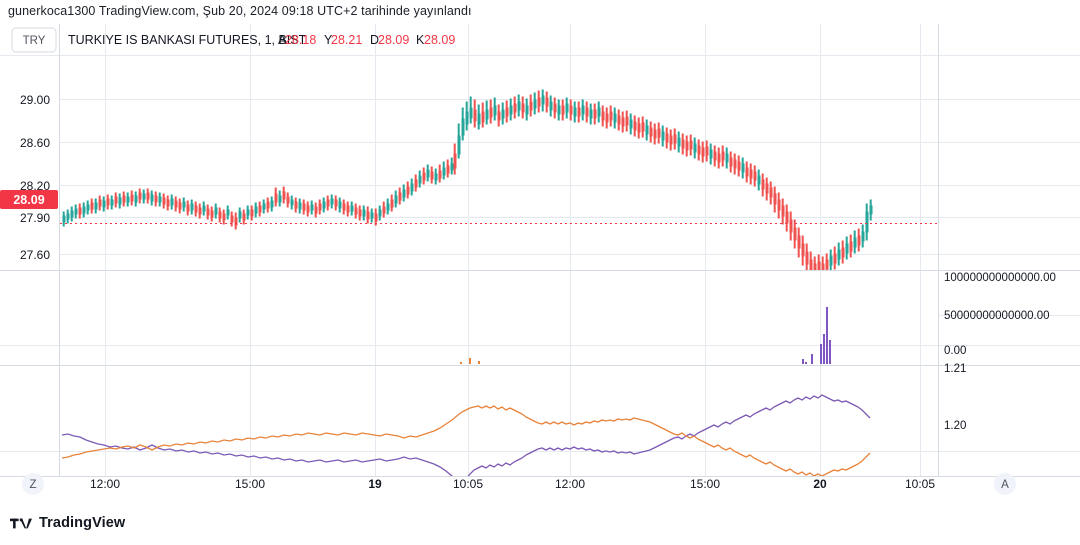  Describe the element at coordinates (328, 40) in the screenshot. I see `legend-high-key: Y` at that location.